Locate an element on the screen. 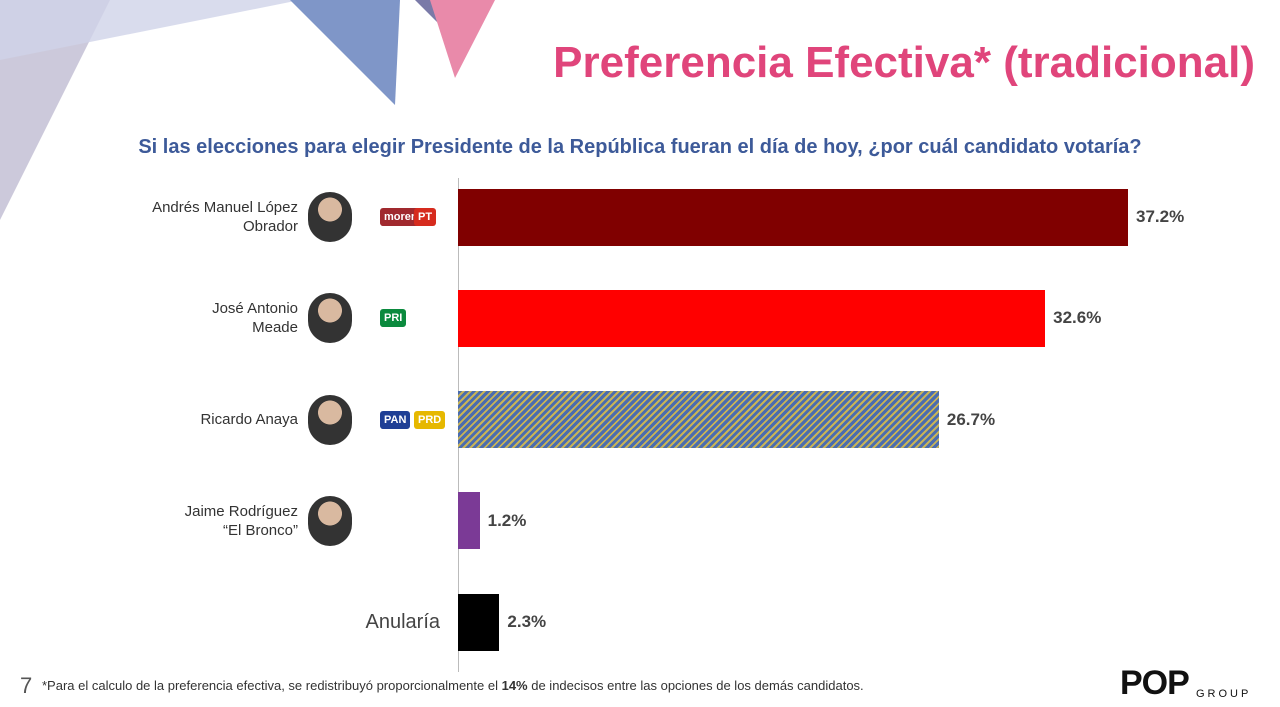 This screenshot has width=1280, height=707. value-label: 26.7% is located at coordinates (971, 419).